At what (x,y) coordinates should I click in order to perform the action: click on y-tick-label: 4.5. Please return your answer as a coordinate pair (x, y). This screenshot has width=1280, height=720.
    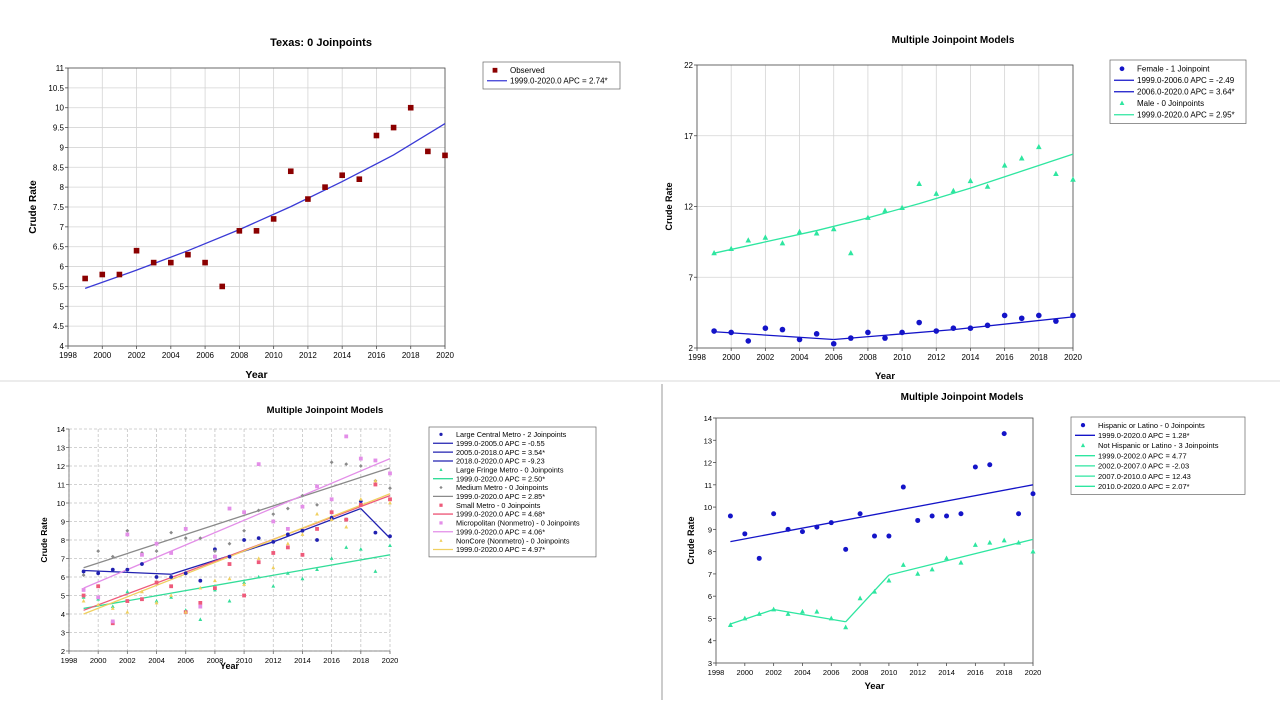
    Looking at the image, I should click on (59, 326).